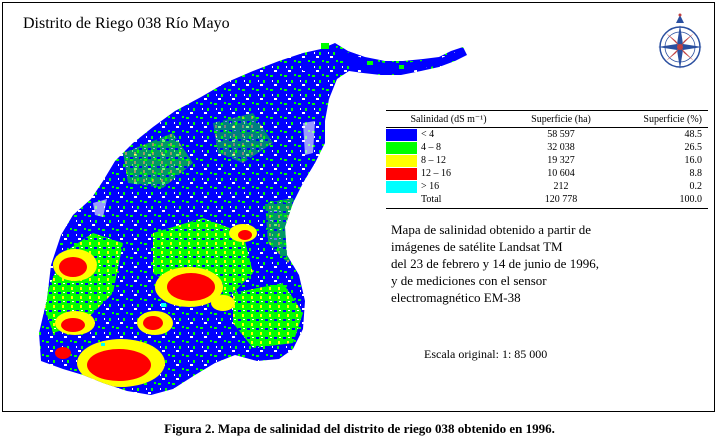 Image resolution: width=719 pixels, height=442 pixels. What do you see at coordinates (680, 41) in the screenshot?
I see `compass-rose-icon` at bounding box center [680, 41].